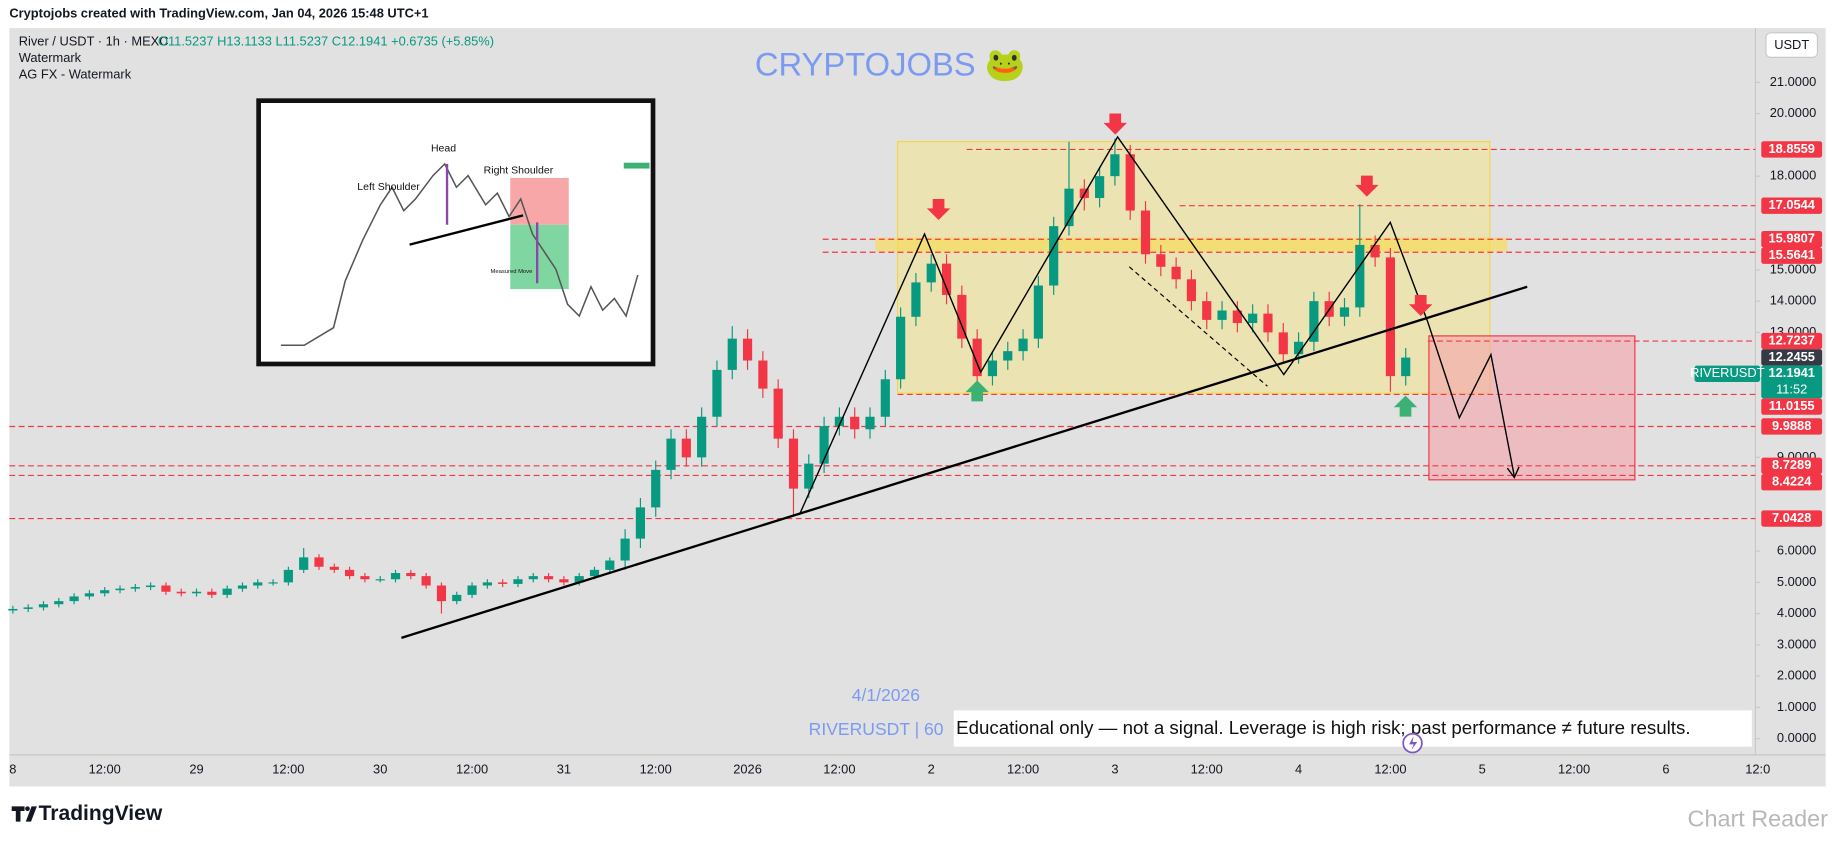  What do you see at coordinates (1114, 768) in the screenshot?
I see `x-tick-label: 3` at bounding box center [1114, 768].